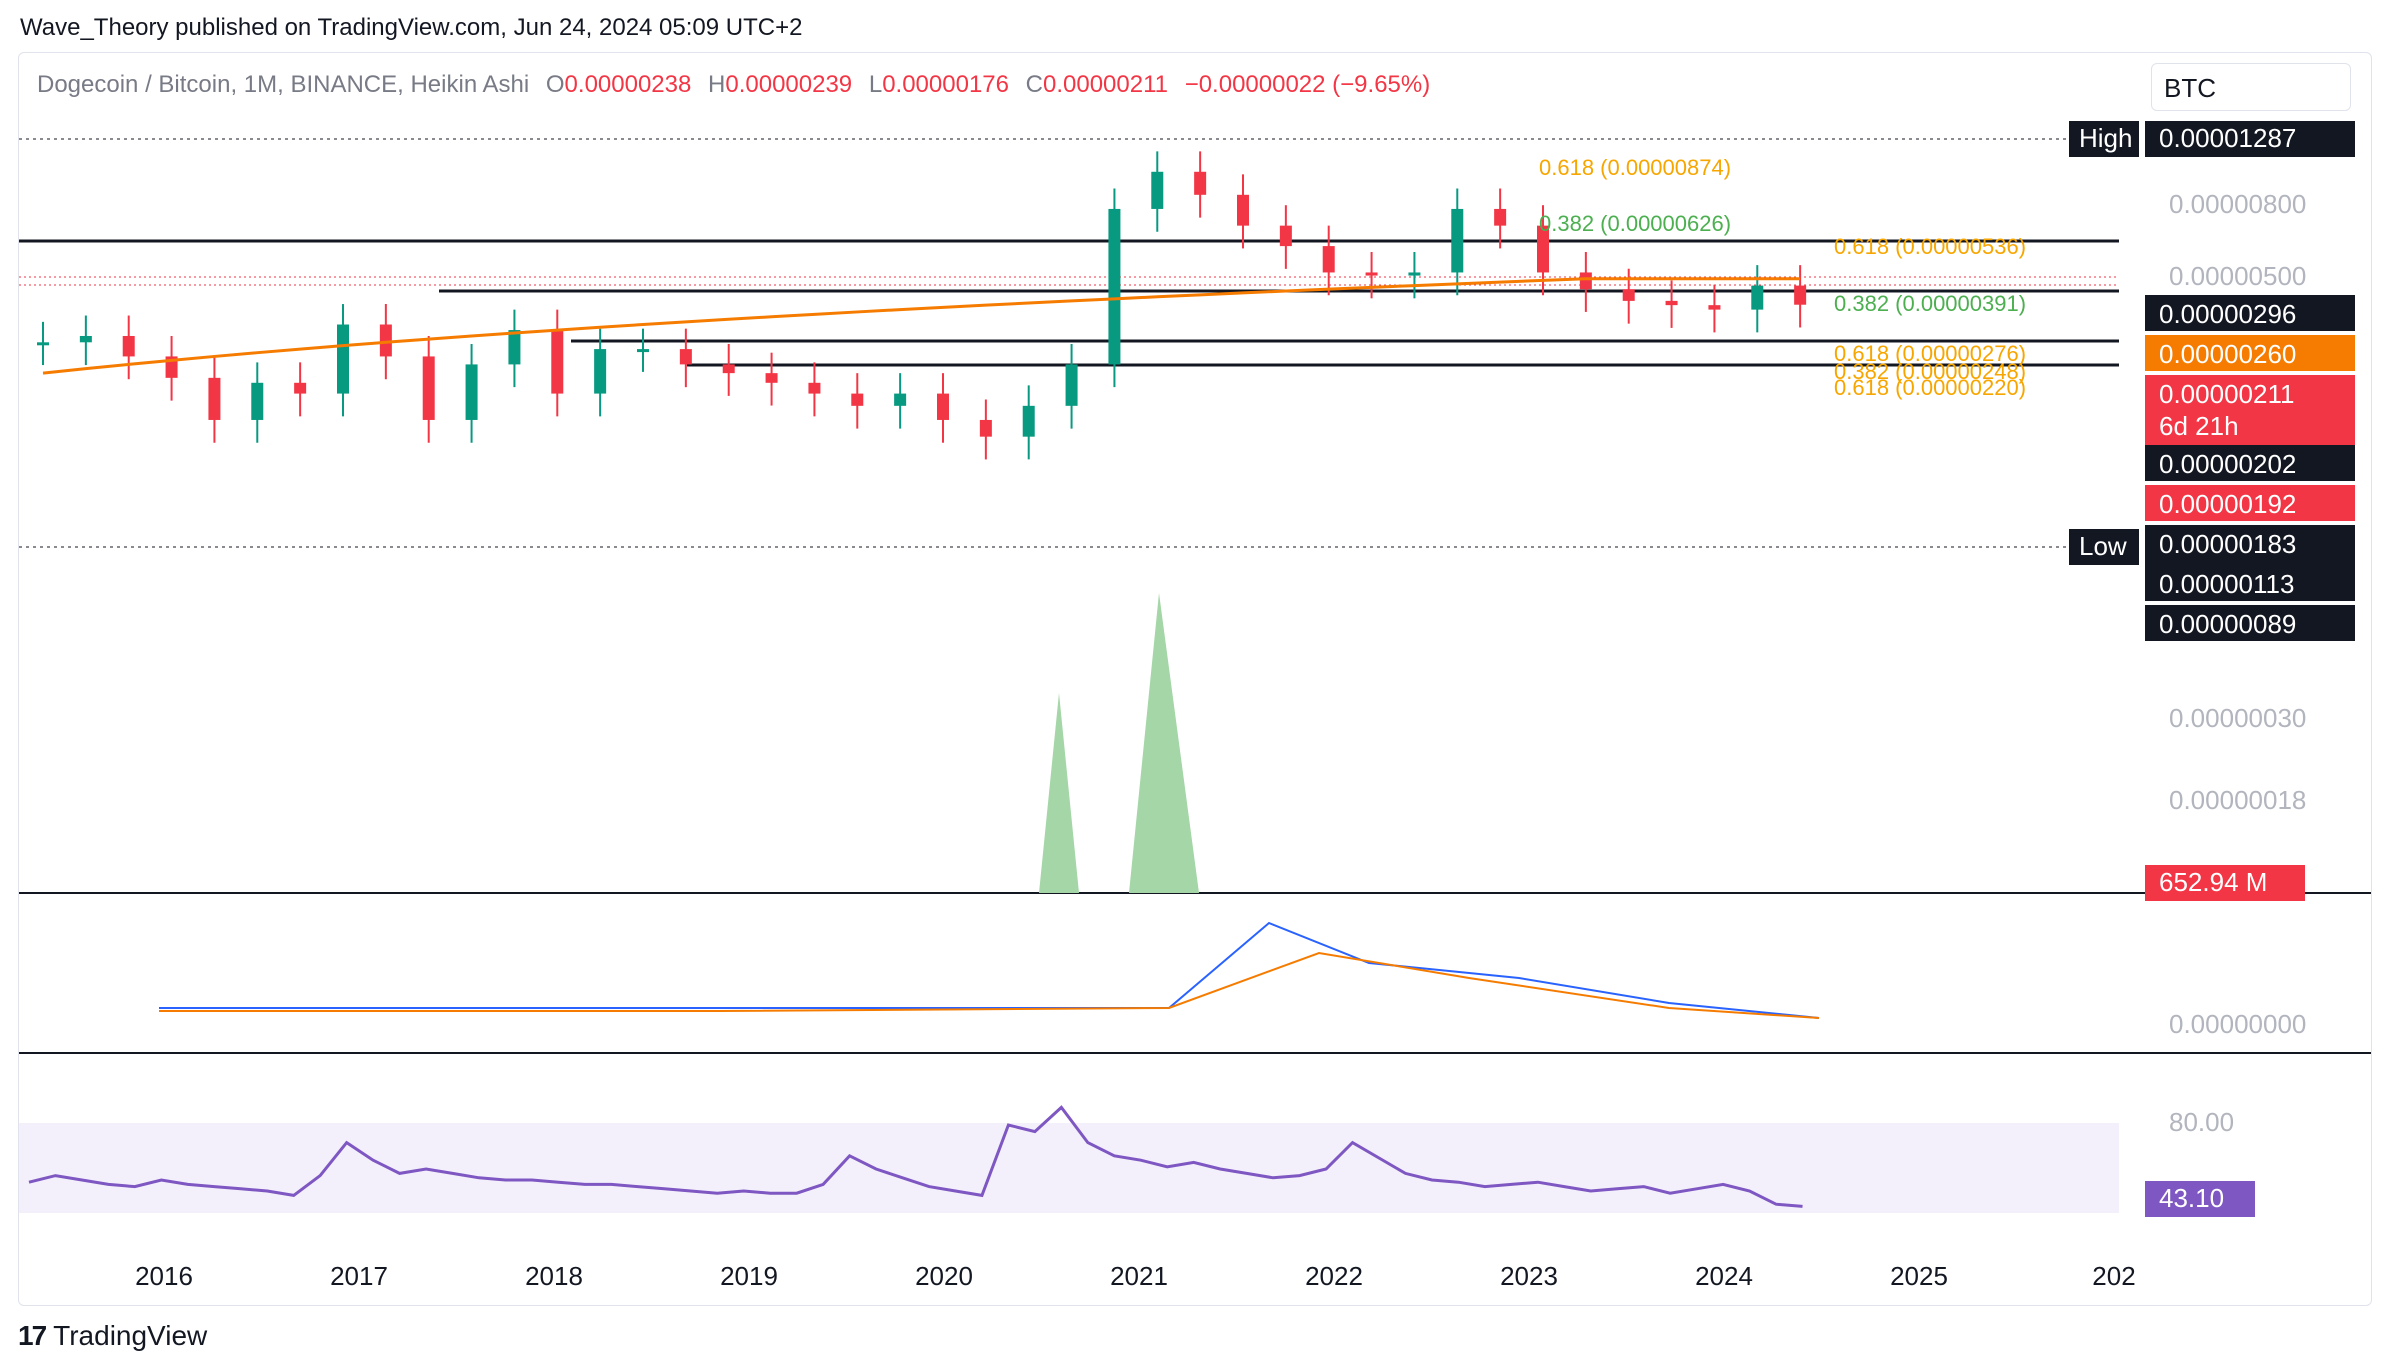  Describe the element at coordinates (2226, 394) in the screenshot. I see `price-badge-value: 0.00000211` at that location.